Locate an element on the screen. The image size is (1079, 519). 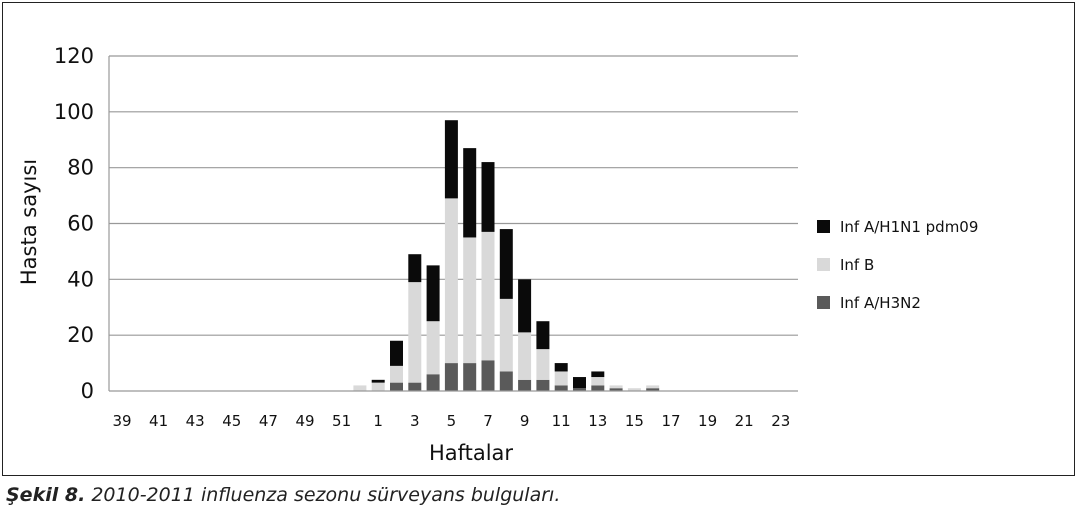
x-tick-label: 41 is located at coordinates (158, 421).